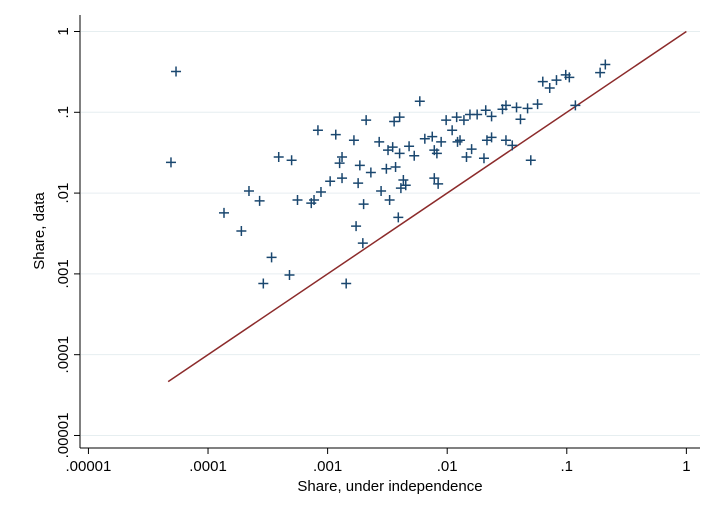  What do you see at coordinates (63, 112) in the screenshot?
I see `y-tick-label: .1` at bounding box center [63, 112].